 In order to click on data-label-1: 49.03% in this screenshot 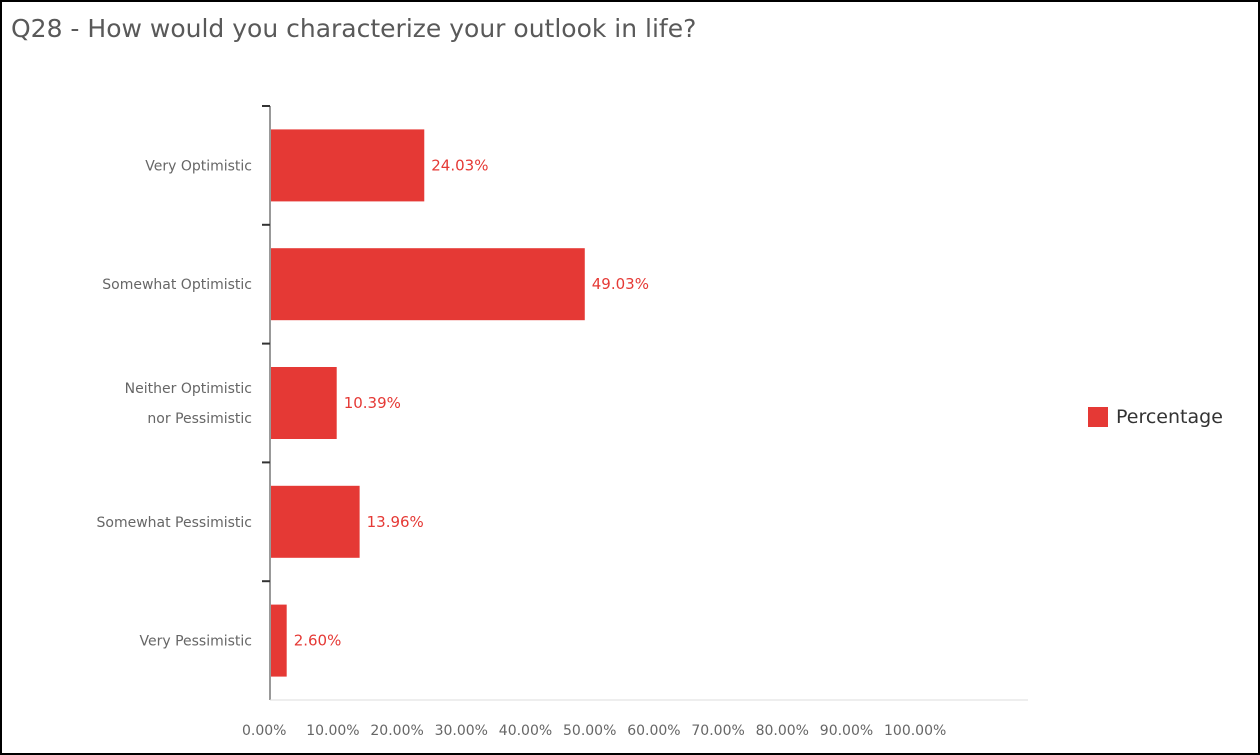, I will do `click(620, 284)`.